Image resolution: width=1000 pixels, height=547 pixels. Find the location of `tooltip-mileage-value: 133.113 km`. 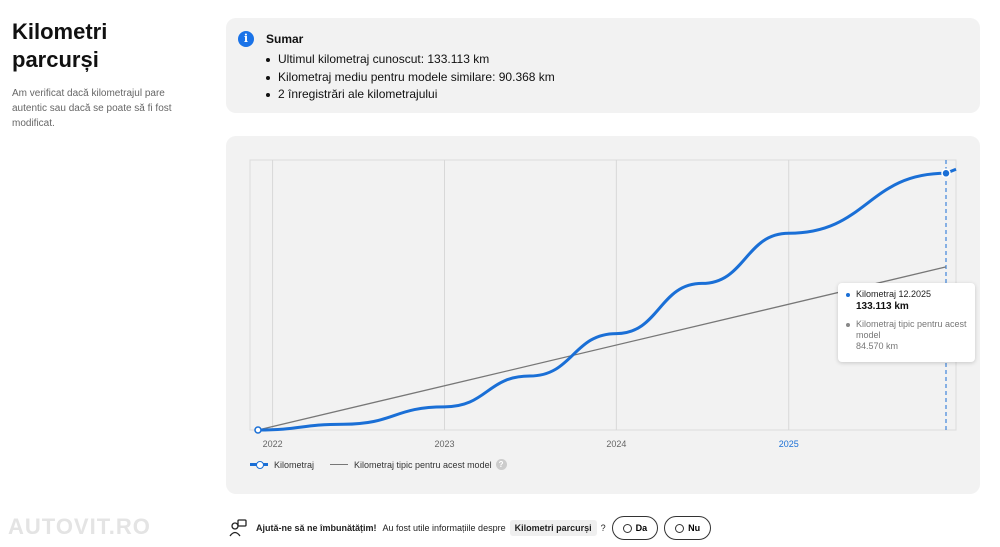

tooltip-mileage-value: 133.113 km is located at coordinates (882, 306).